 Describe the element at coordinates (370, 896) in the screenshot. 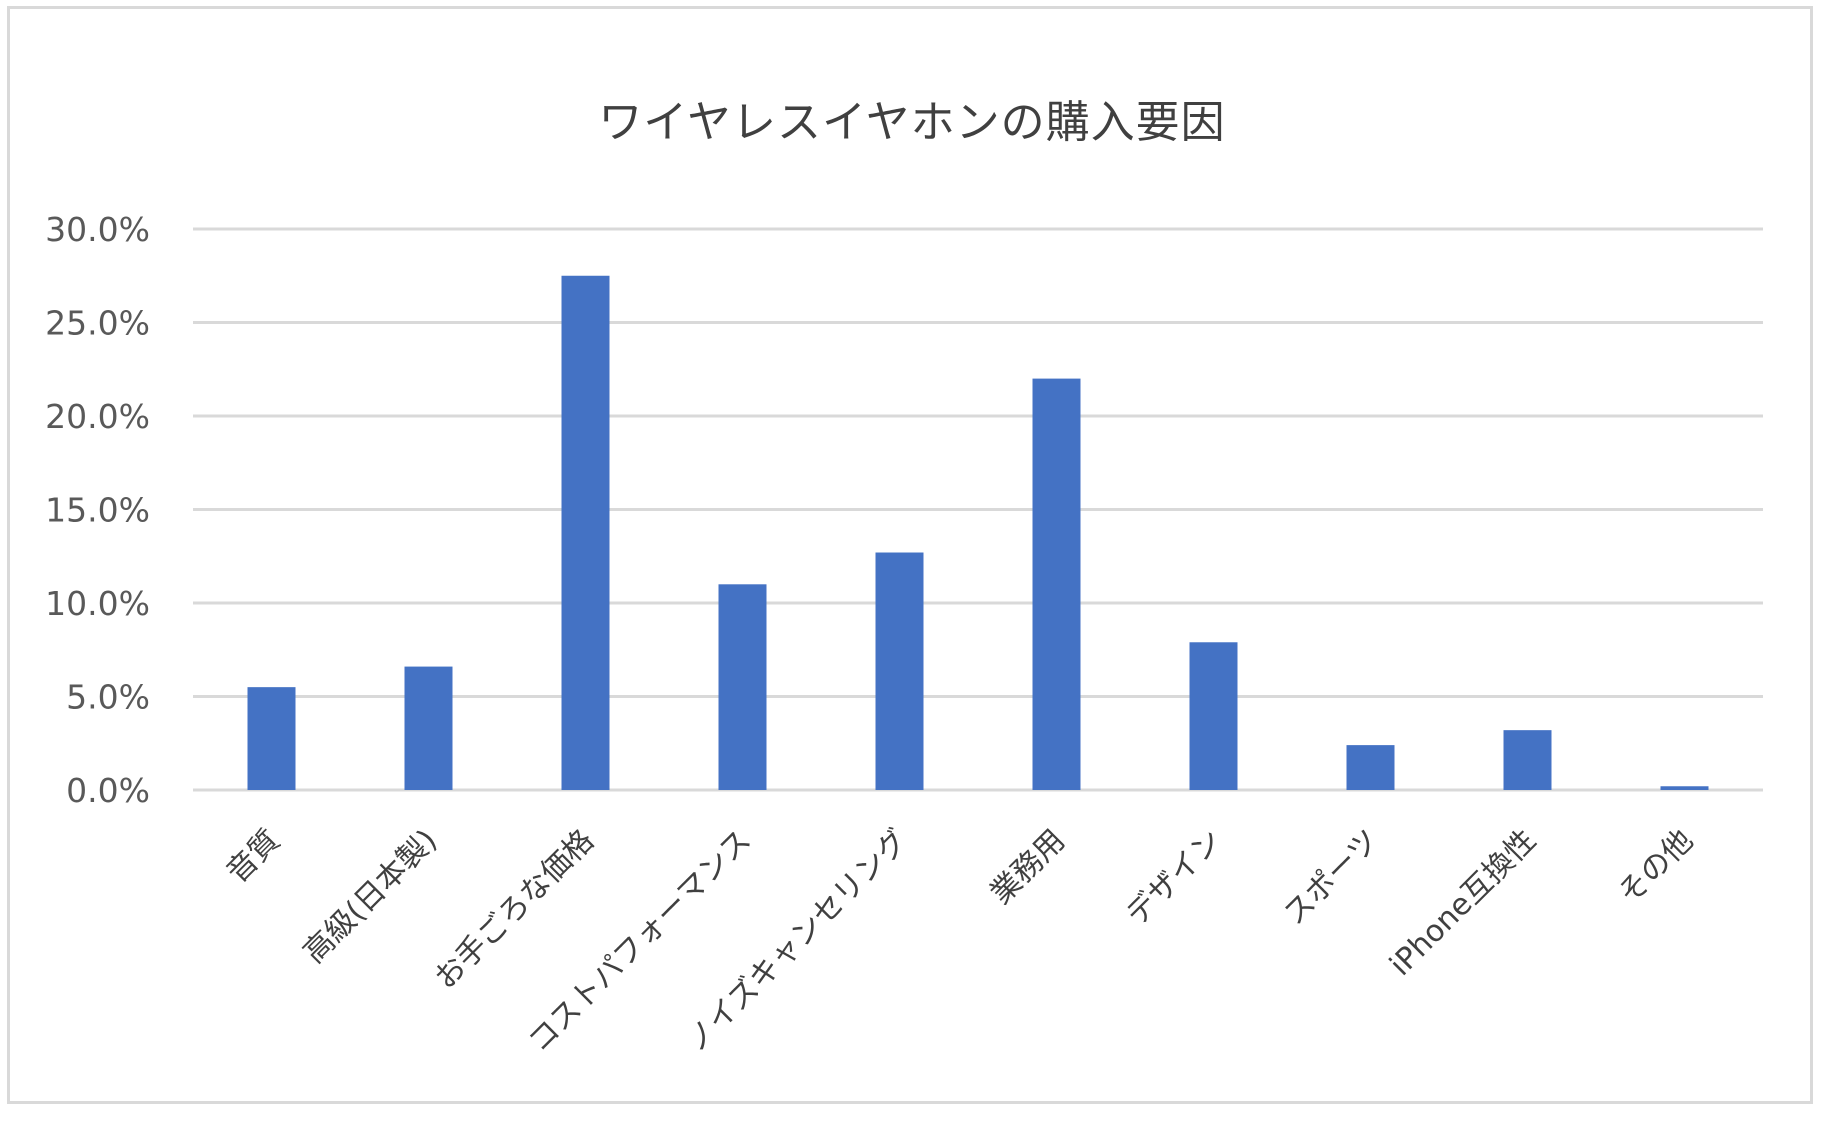

I see `x-category-label: 高級(日本製)` at that location.